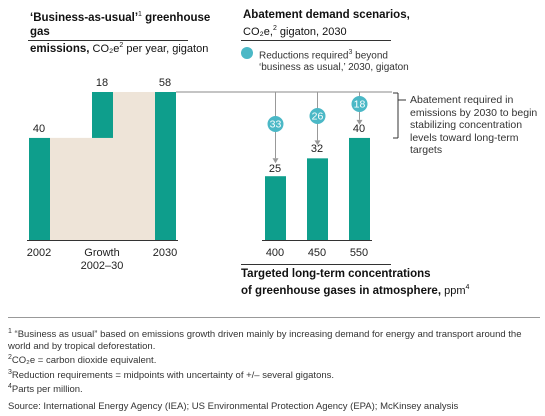 This screenshot has width=545, height=416. I want to click on value-label-2002: 40, so click(39, 129).